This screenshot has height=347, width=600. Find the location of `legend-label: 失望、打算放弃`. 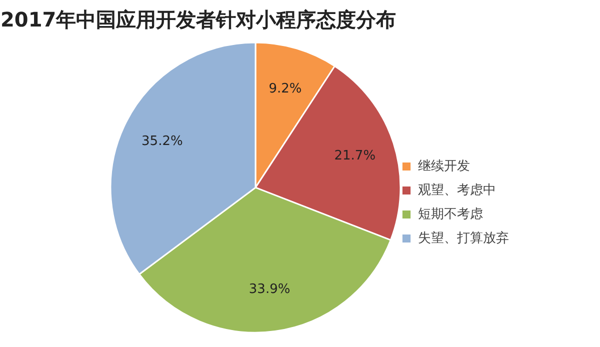

legend-label: 失望、打算放弃 is located at coordinates (463, 238).